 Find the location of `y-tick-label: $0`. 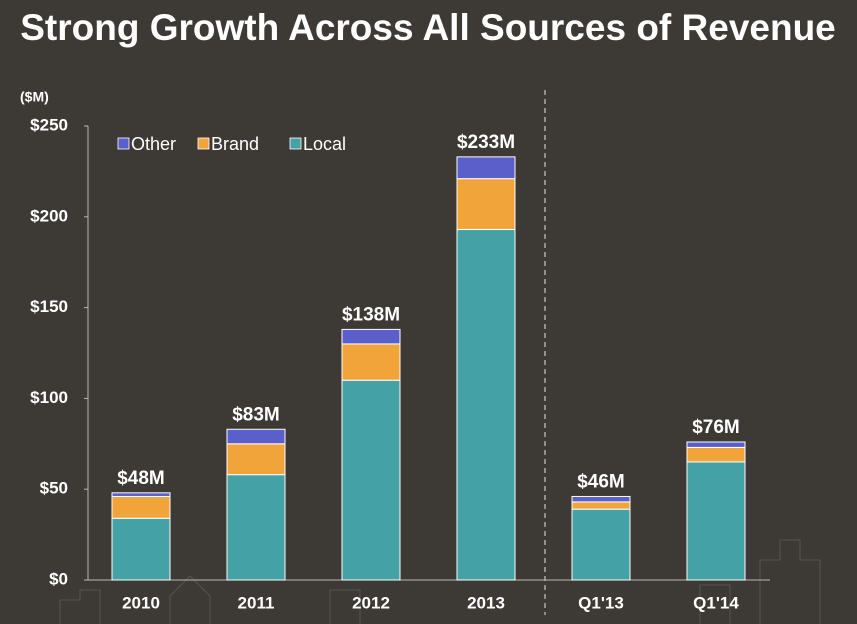

y-tick-label: $0 is located at coordinates (58, 578).